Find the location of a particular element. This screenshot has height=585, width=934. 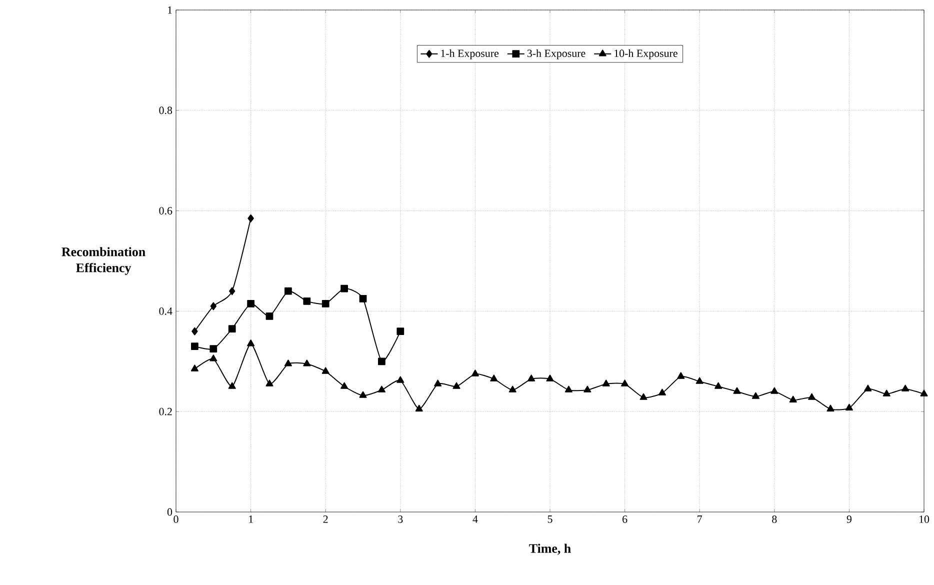

x-tick-label: 3 is located at coordinates (400, 519).